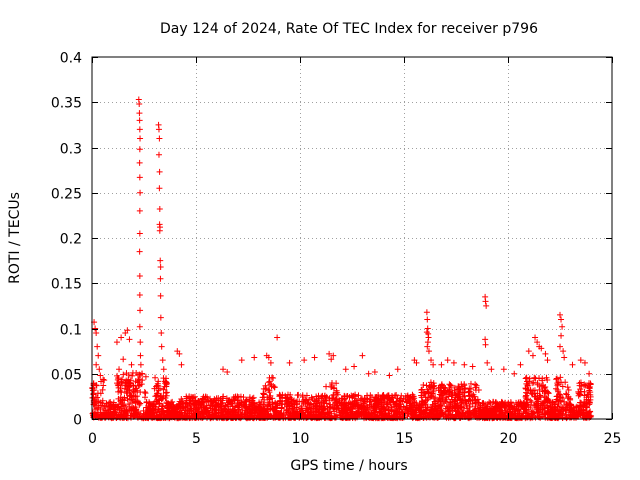 The image size is (640, 480). What do you see at coordinates (509, 439) in the screenshot?
I see `x-tick-label: 20` at bounding box center [509, 439].